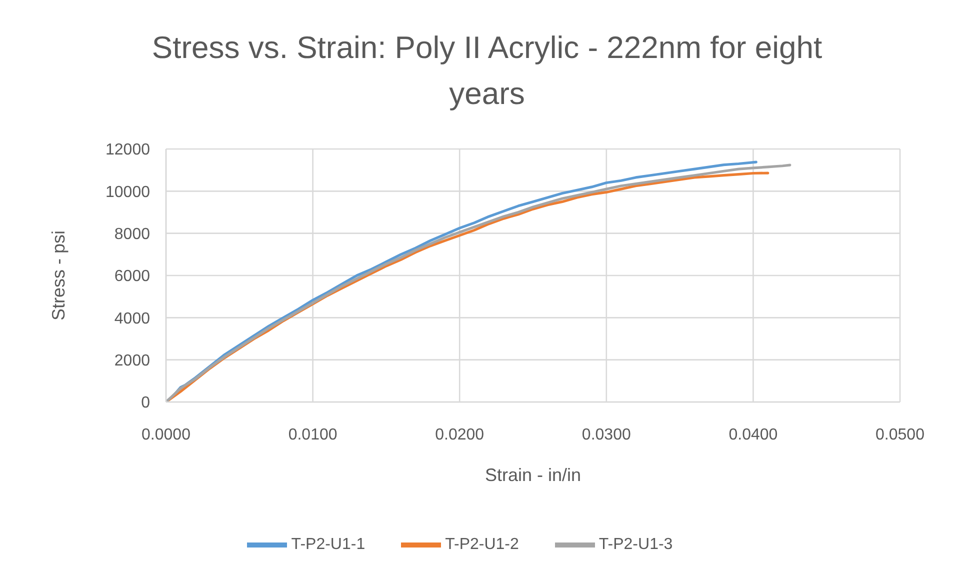  What do you see at coordinates (128, 150) in the screenshot?
I see `y-tick-label: 12000` at bounding box center [128, 150].